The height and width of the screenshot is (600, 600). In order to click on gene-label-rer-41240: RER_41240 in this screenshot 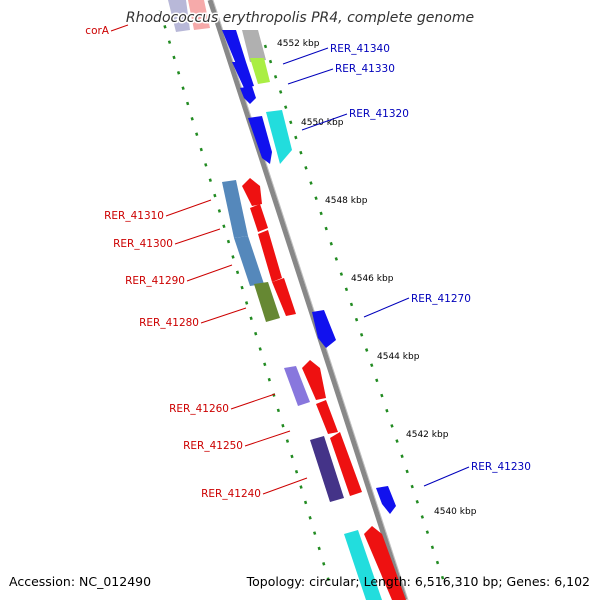, I will do `click(231, 494)`.